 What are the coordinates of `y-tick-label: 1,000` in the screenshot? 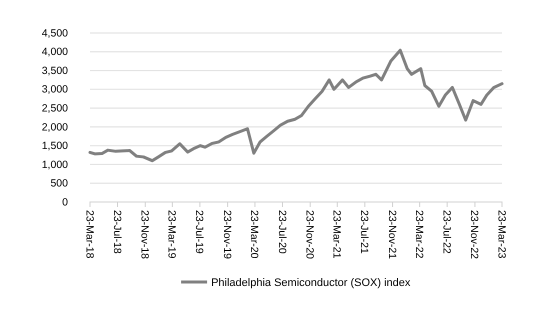 It's located at (55, 164).